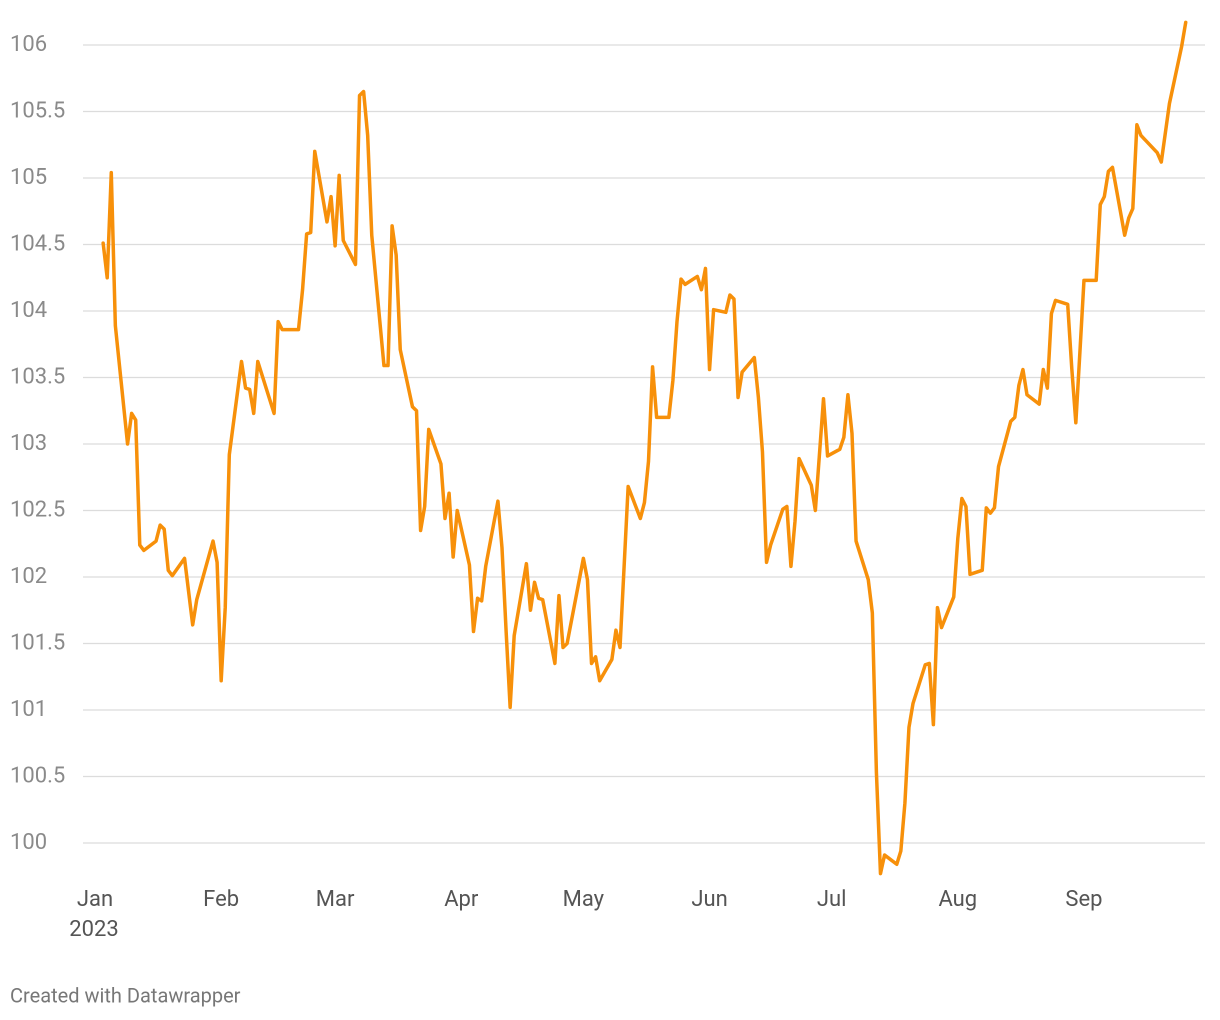 The width and height of the screenshot is (1220, 1020). Describe the element at coordinates (37, 642) in the screenshot. I see `y-tick-label: 101.5` at that location.